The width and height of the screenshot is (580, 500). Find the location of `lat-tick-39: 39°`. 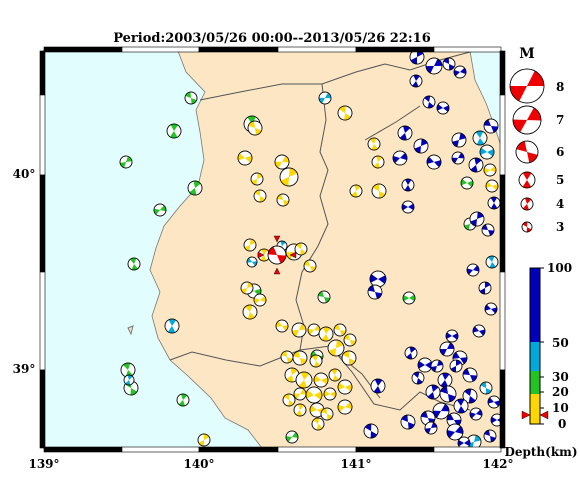

lat-tick-39: 39° is located at coordinates (24, 369).